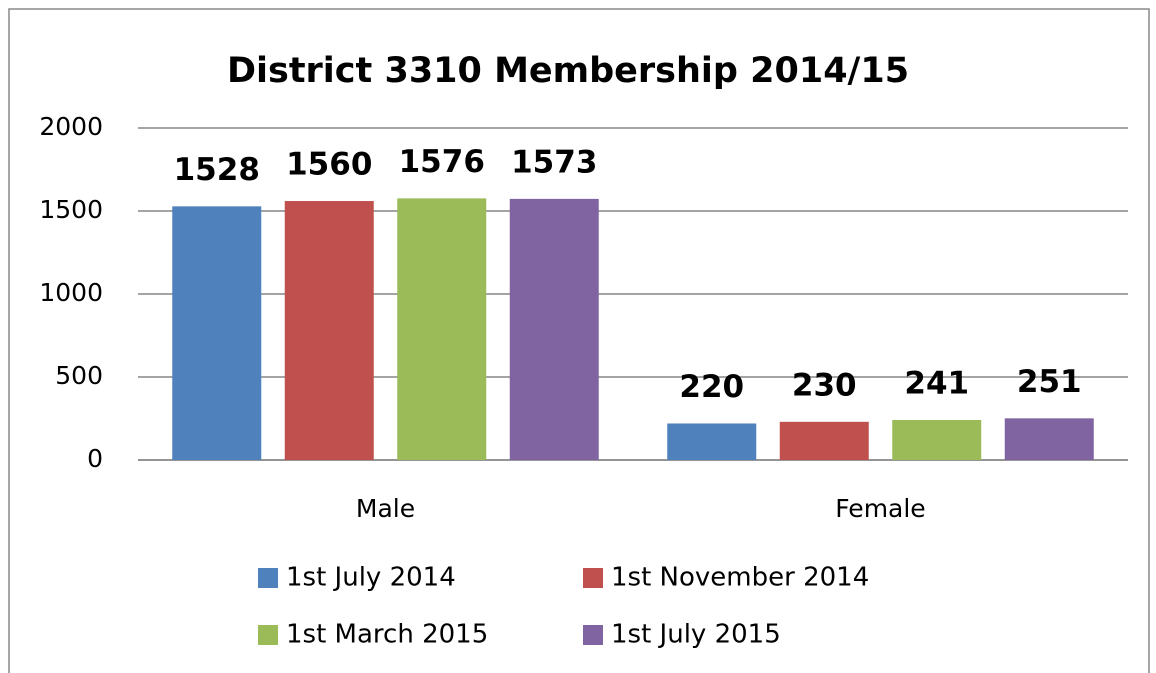  What do you see at coordinates (740, 578) in the screenshot?
I see `legend-label: 1st November 2014` at bounding box center [740, 578].